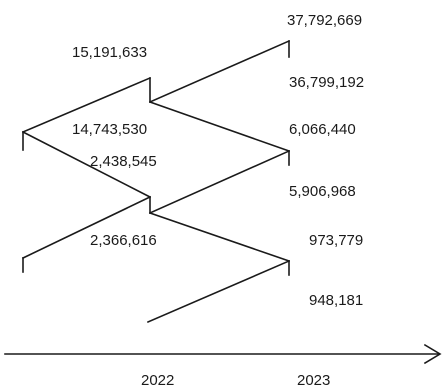  Describe the element at coordinates (336, 300) in the screenshot. I see `value-label: 948,181` at that location.